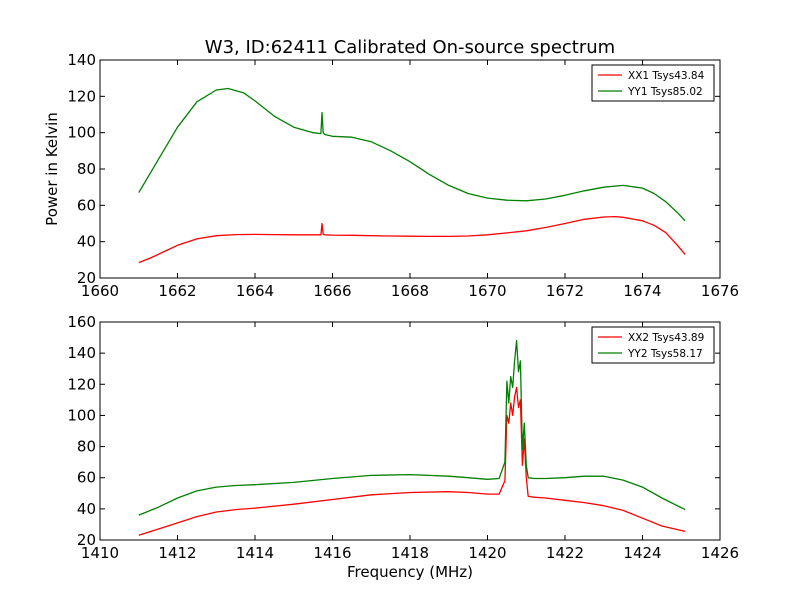 This screenshot has height=600, width=800. I want to click on legend-label: YY2 Tsys58.17, so click(665, 354).